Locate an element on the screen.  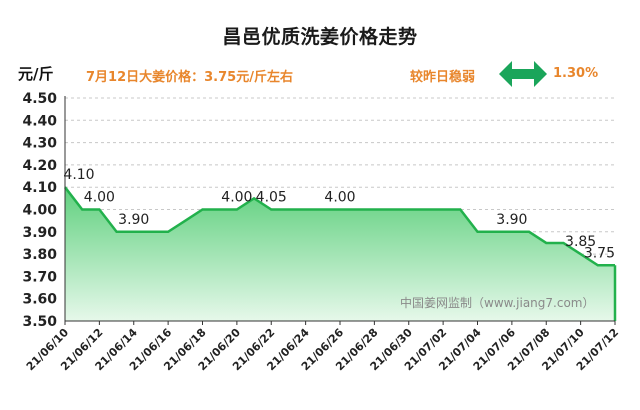
y-tick-label: 4.00 is located at coordinates (39, 211).